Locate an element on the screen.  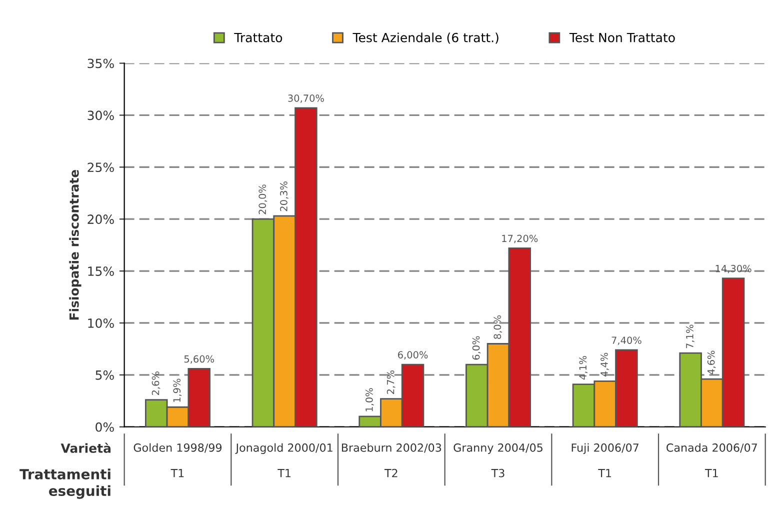
y-tick-label: 20% is located at coordinates (101, 219).